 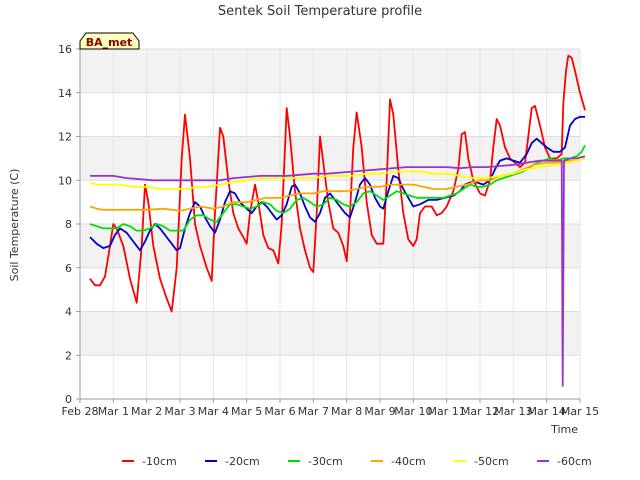 I want to click on y-tick-label: 12, so click(x=65, y=137).